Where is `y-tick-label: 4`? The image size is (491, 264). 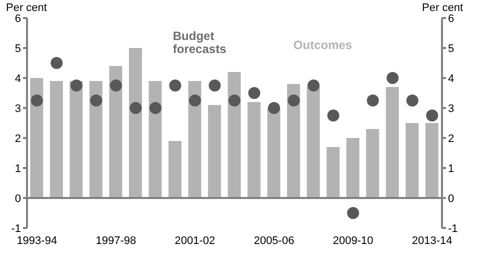 y-tick-label: 4 is located at coordinates (17, 78).